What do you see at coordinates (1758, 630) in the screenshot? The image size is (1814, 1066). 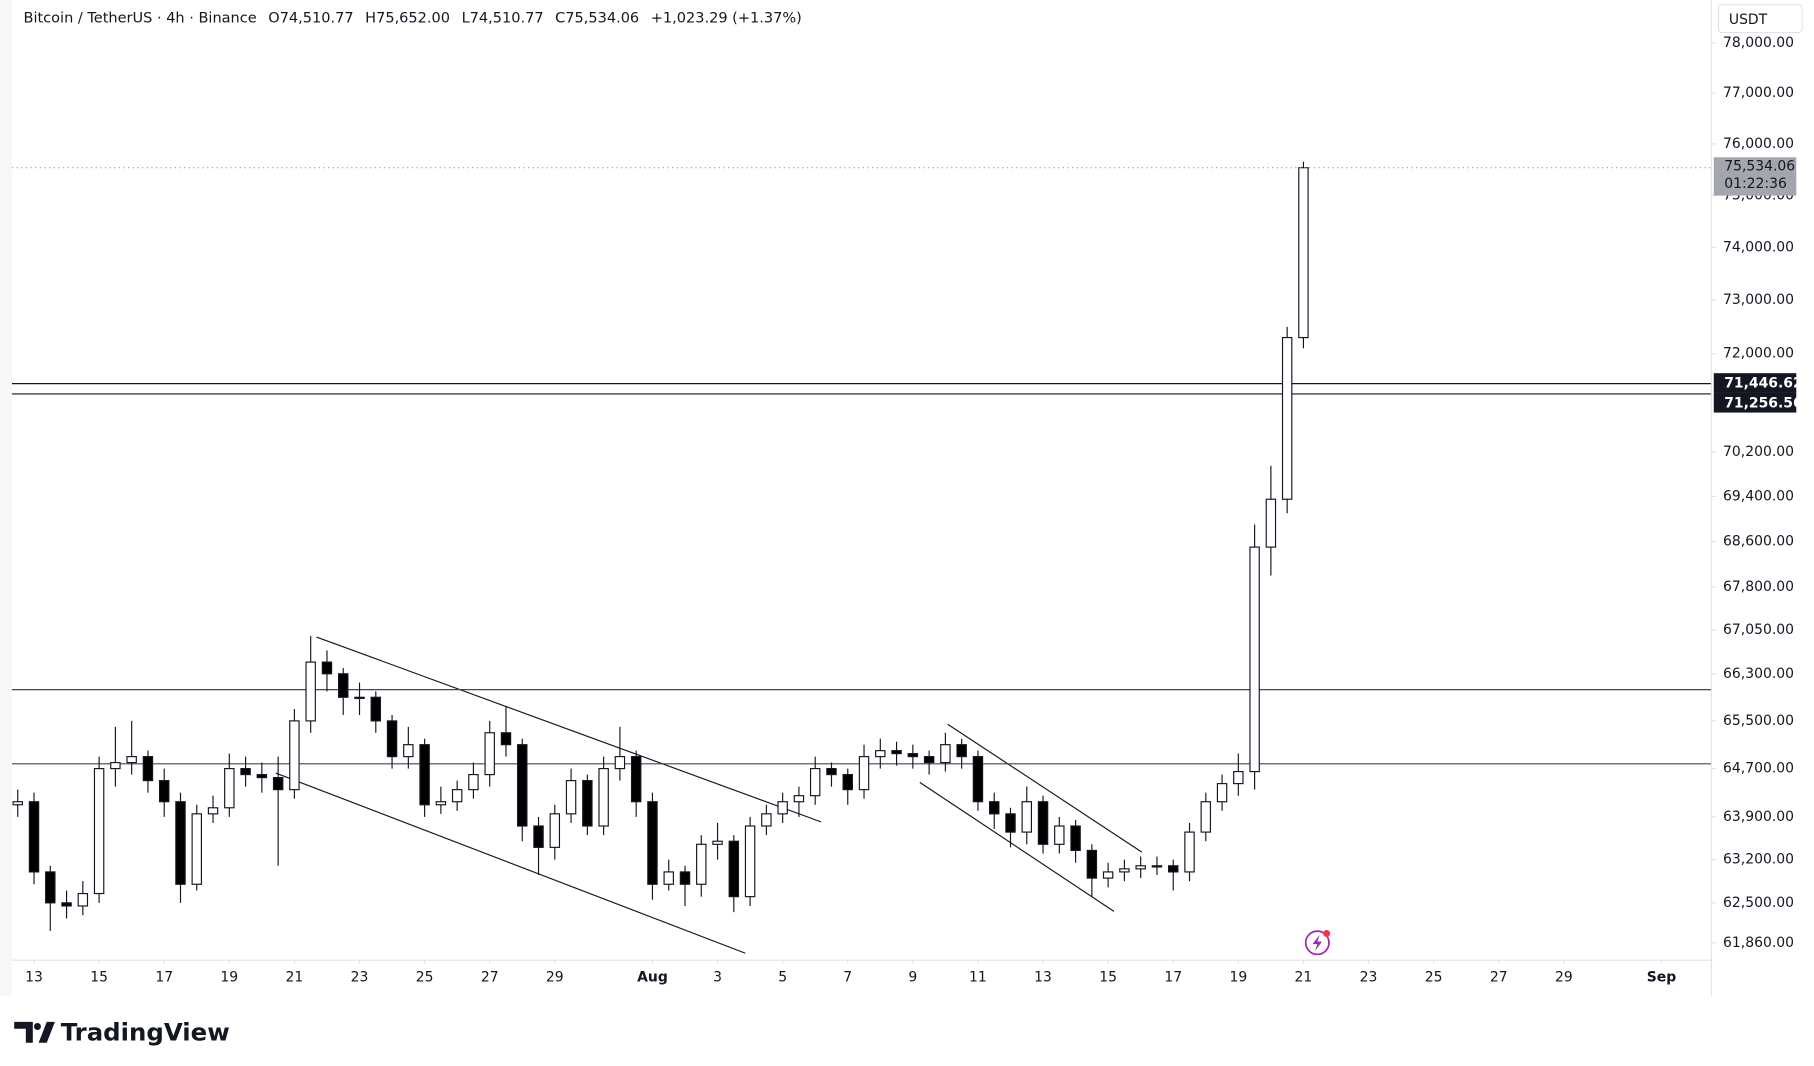 I see `y-tick-label: 67,050.00` at bounding box center [1758, 630].